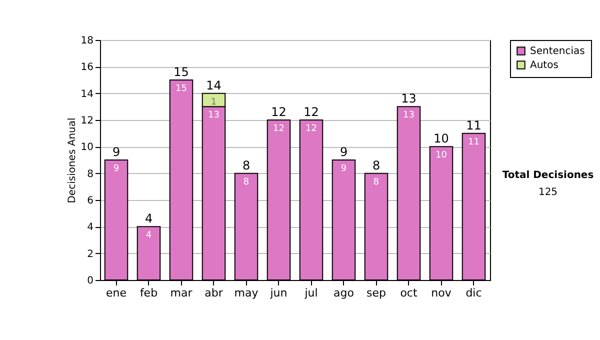 The width and height of the screenshot is (600, 340). Describe the element at coordinates (72, 161) in the screenshot. I see `y-axis-title: Decisiones Anual` at that location.